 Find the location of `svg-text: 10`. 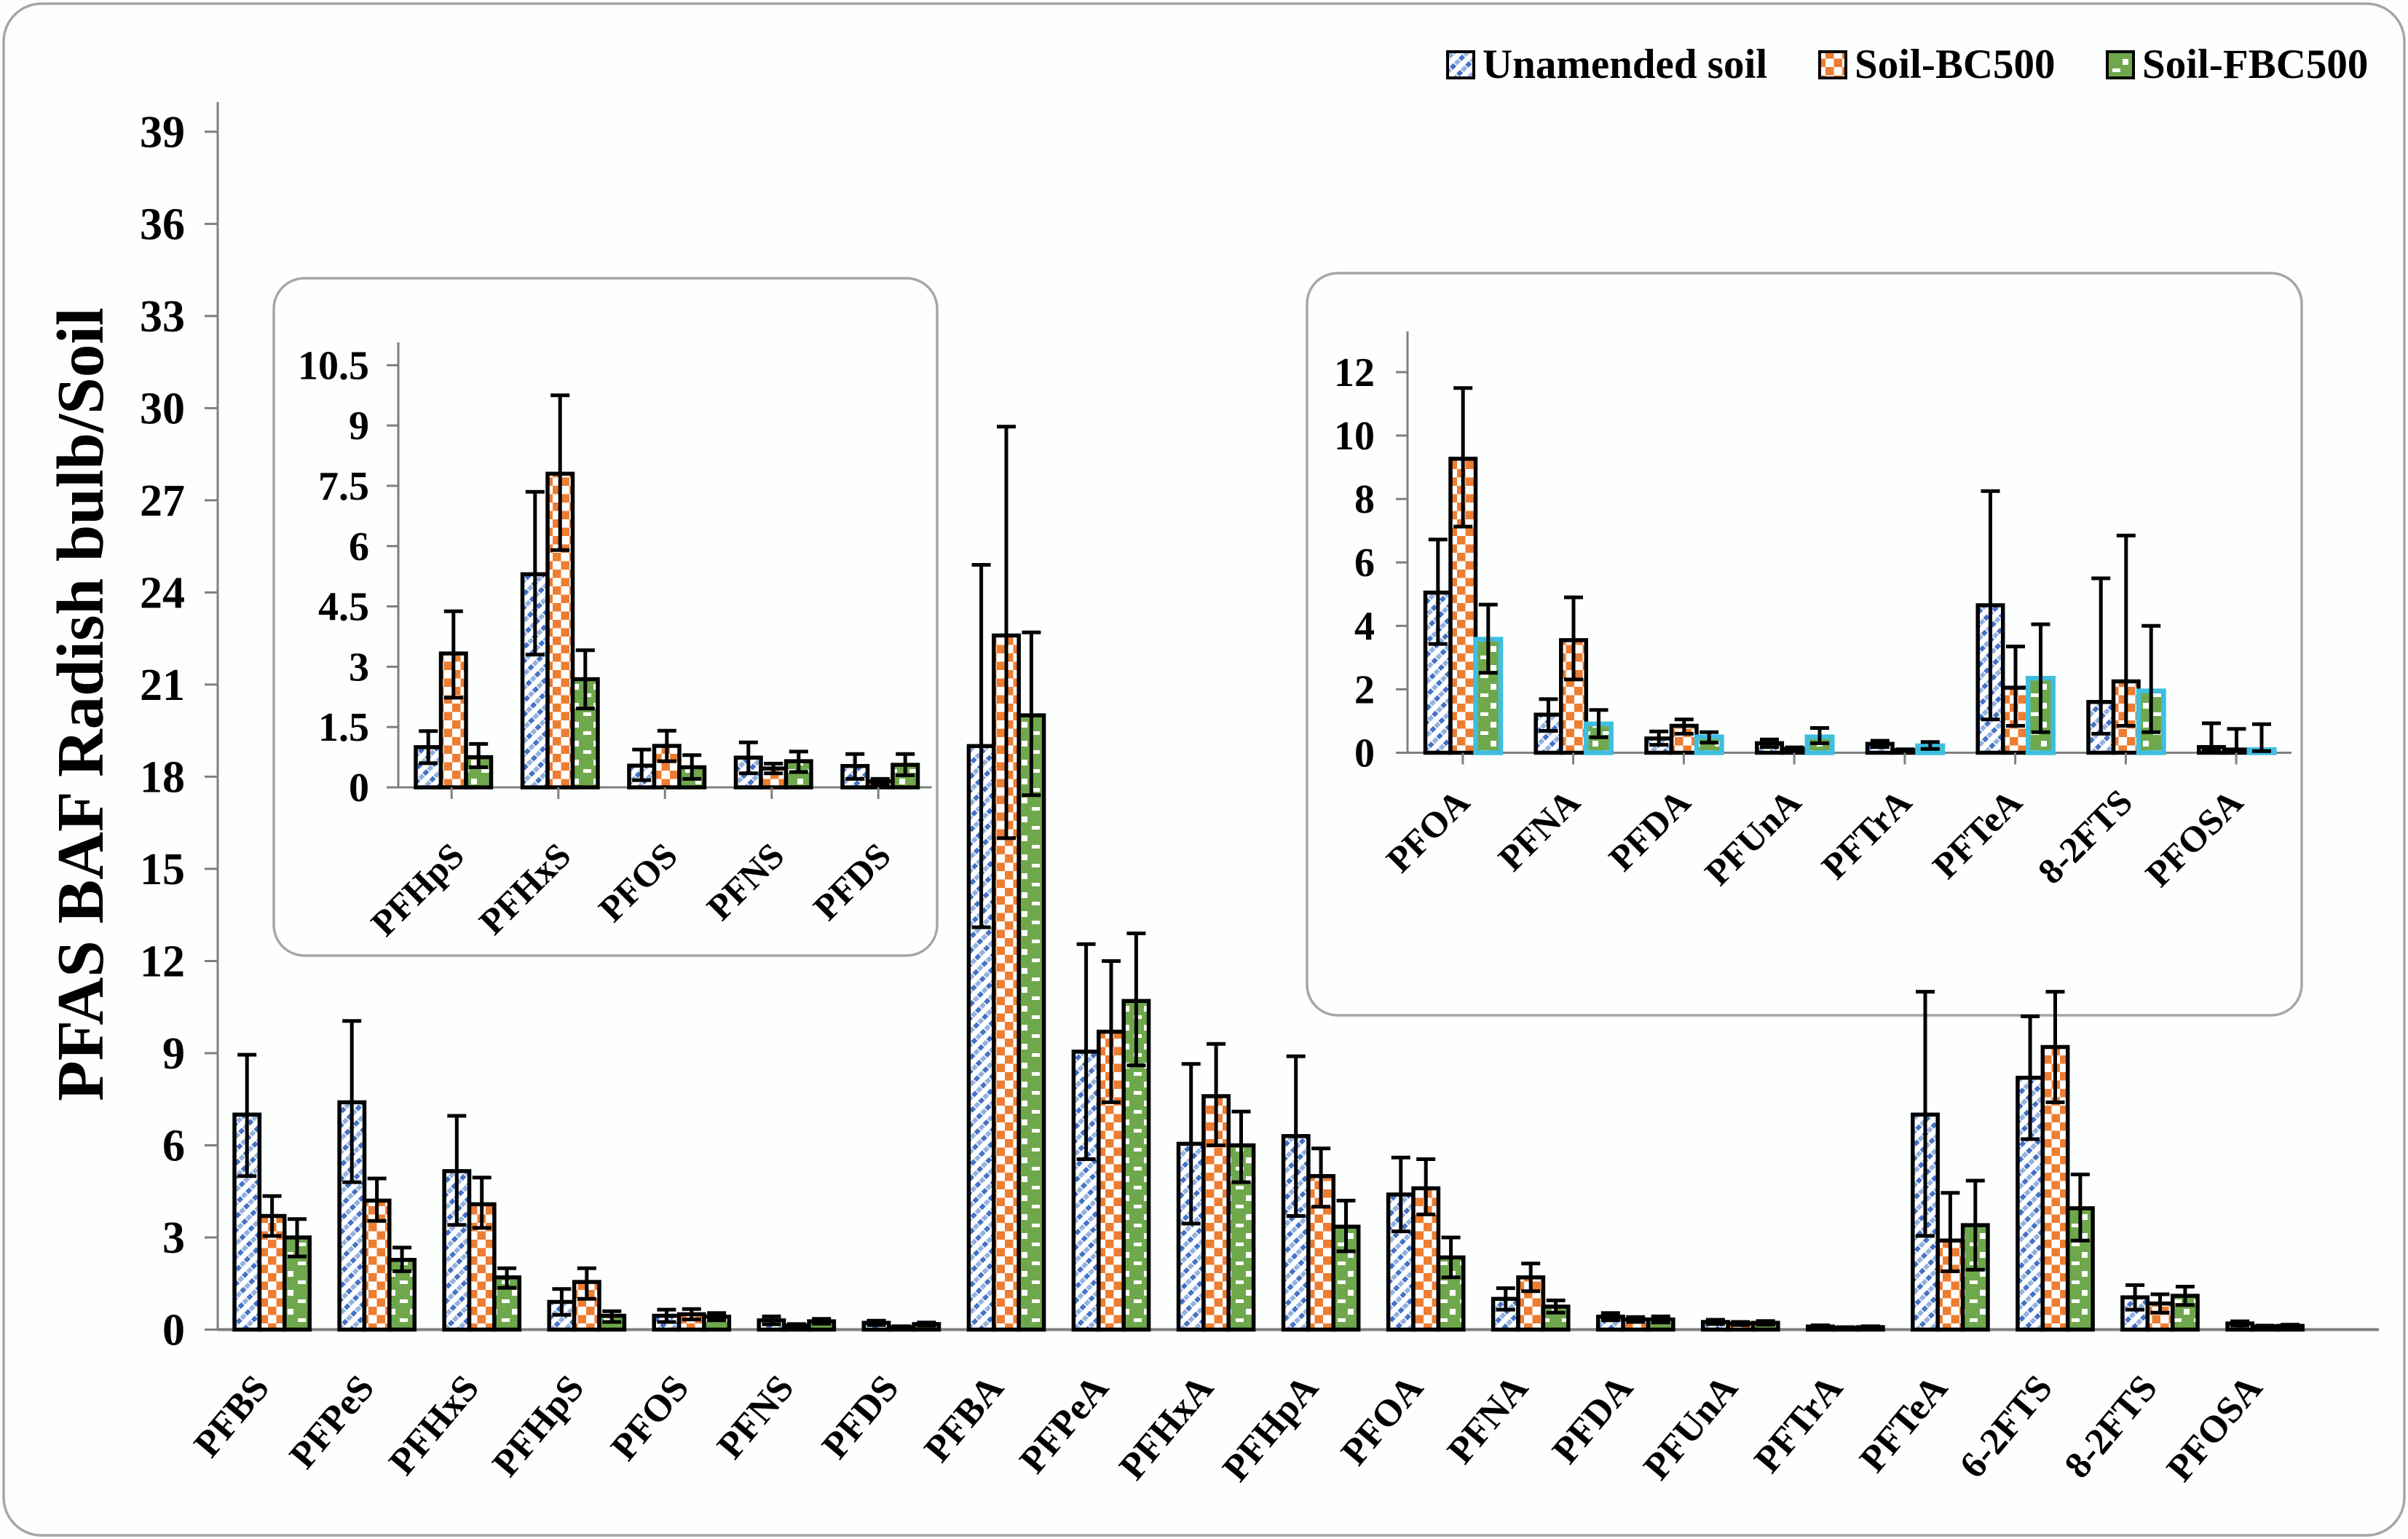

svg-text: 10 is located at coordinates (1354, 437).